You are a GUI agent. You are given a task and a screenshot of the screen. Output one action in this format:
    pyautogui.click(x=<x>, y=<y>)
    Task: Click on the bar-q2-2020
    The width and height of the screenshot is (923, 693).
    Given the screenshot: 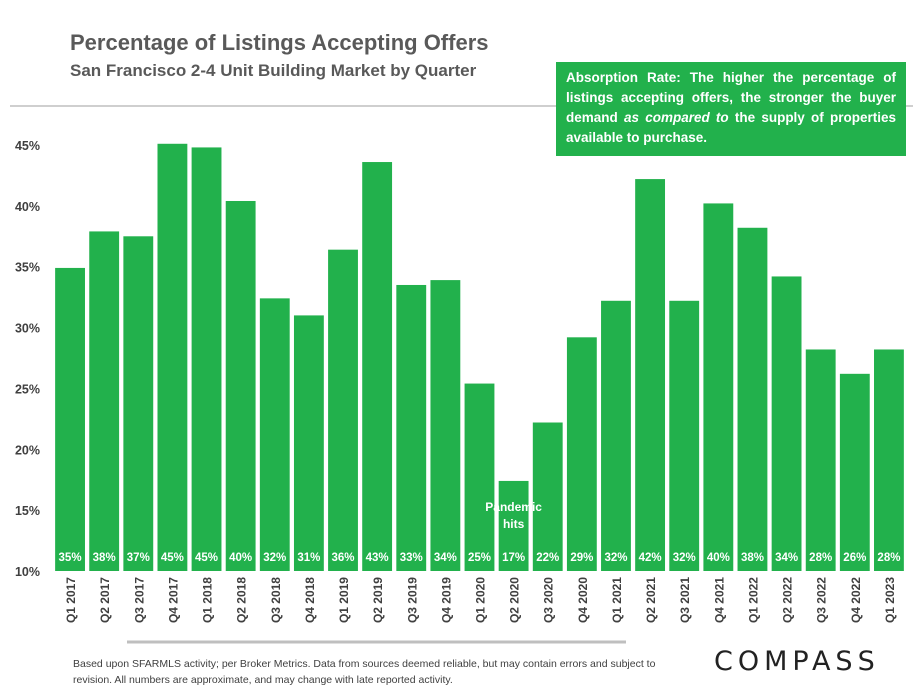 What is the action you would take?
    pyautogui.click(x=513, y=525)
    